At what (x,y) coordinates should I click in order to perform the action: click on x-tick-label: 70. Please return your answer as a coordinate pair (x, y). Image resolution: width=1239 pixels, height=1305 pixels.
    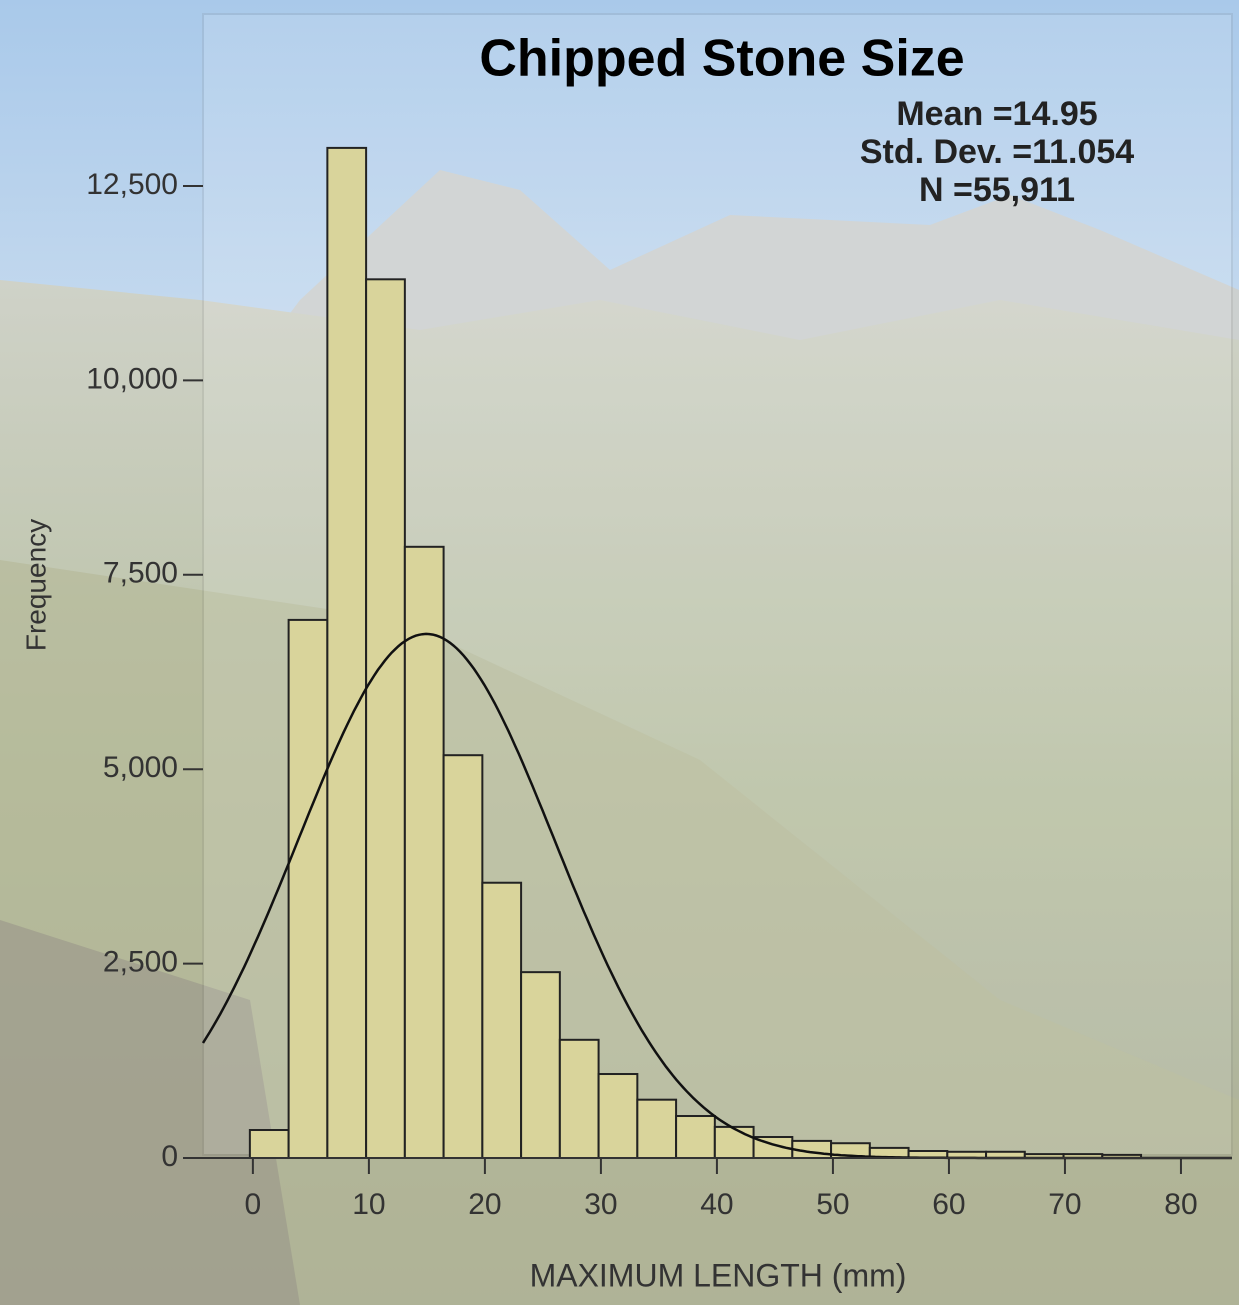
    Looking at the image, I should click on (1064, 1204).